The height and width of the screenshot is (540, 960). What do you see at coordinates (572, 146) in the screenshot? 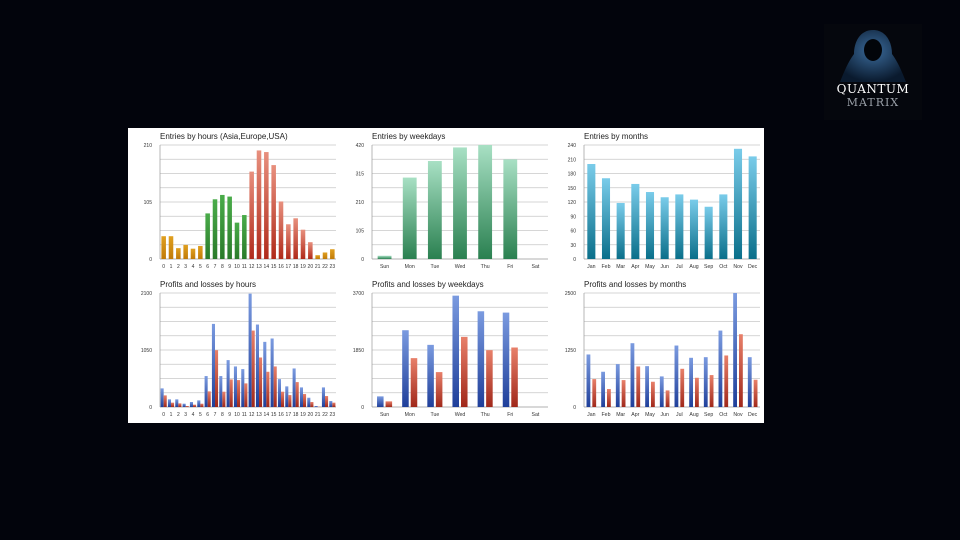
I see `y-tick-label: 240` at bounding box center [572, 146].